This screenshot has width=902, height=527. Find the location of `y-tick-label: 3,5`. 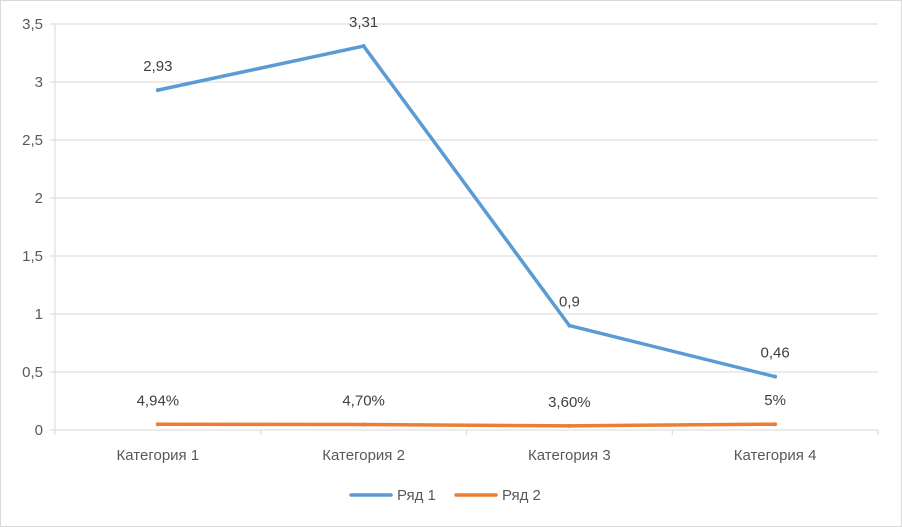

y-tick-label: 3,5 is located at coordinates (32, 24).